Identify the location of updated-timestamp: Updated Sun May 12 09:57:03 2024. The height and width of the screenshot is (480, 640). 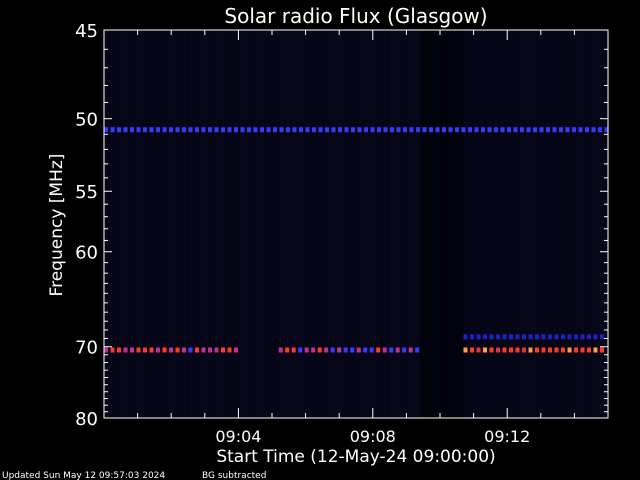
(83, 475).